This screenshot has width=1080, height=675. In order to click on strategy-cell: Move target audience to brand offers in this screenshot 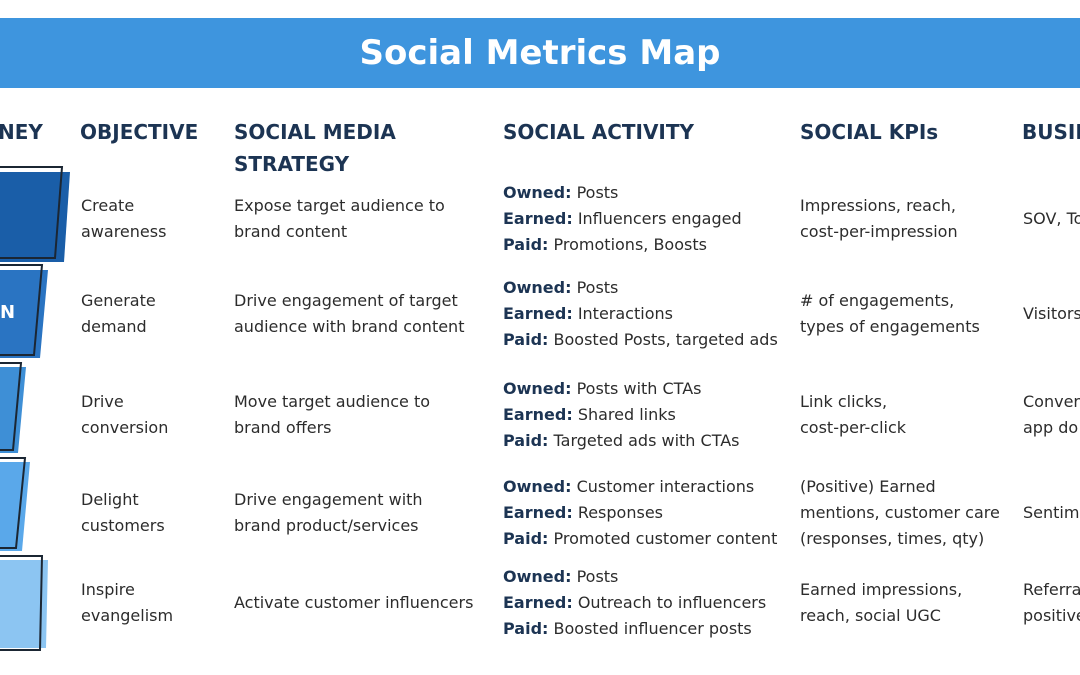, I will do `click(332, 415)`.